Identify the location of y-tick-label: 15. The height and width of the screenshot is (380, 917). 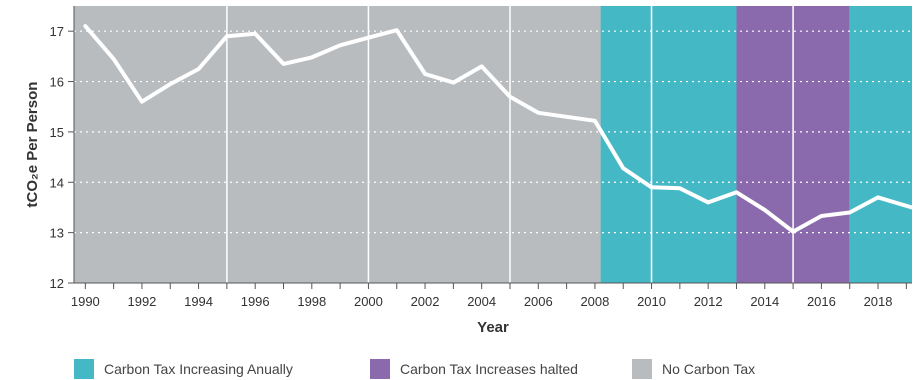
(57, 132).